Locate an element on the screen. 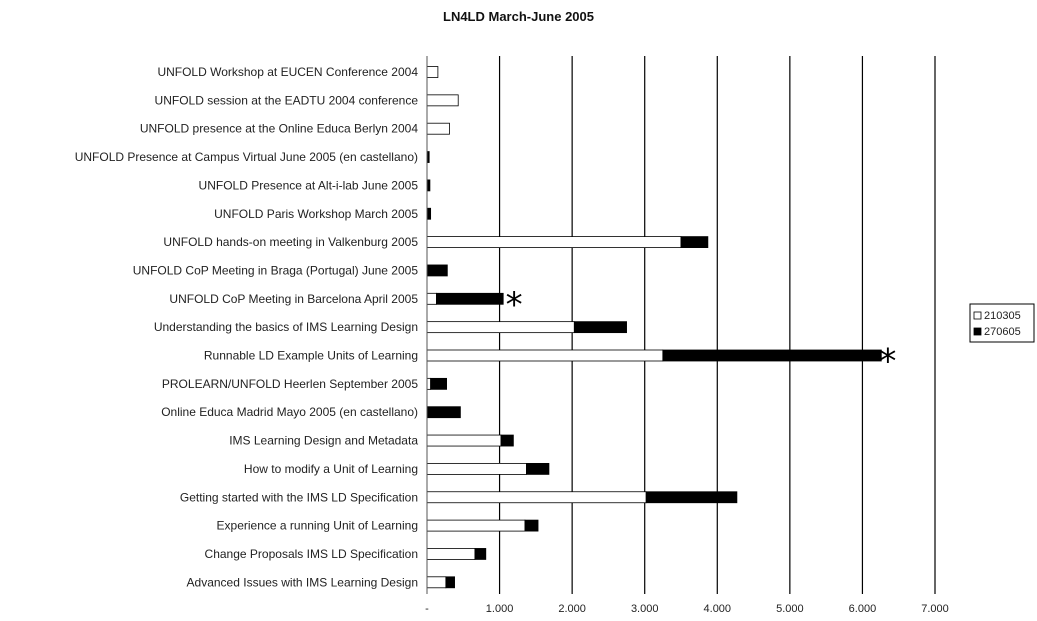  category-label: IMS Learning Design and Metadata is located at coordinates (323, 441).